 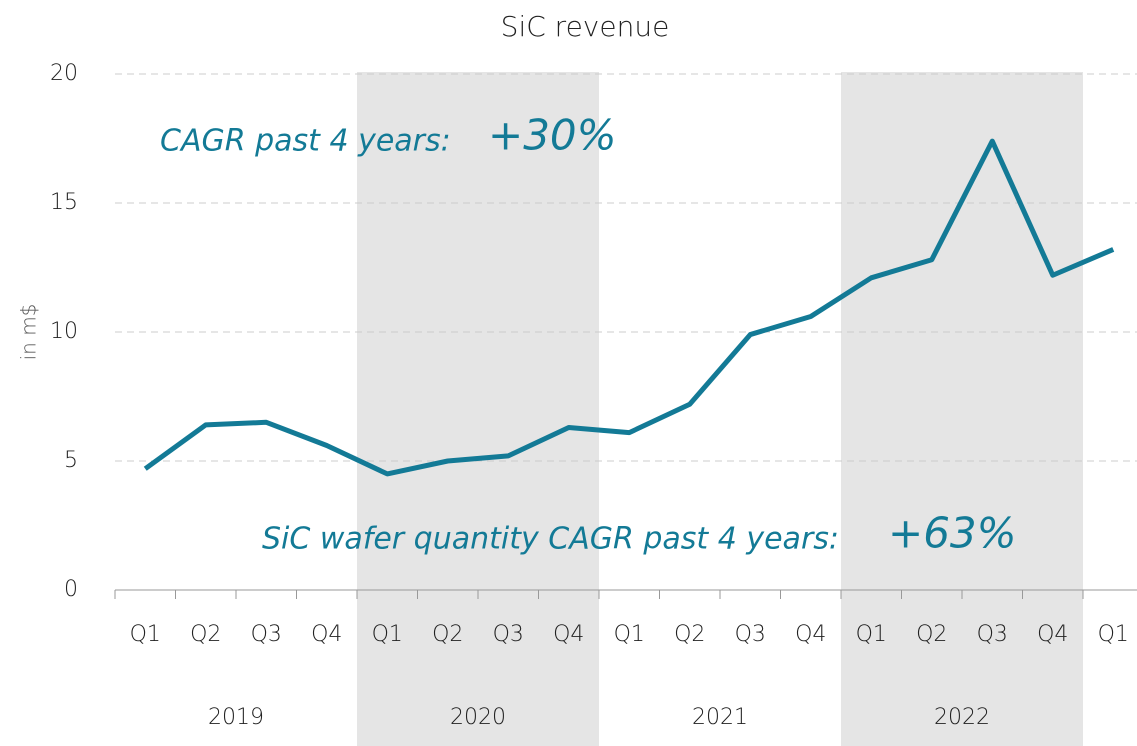 What do you see at coordinates (236, 717) in the screenshot?
I see `year-label: 2019` at bounding box center [236, 717].